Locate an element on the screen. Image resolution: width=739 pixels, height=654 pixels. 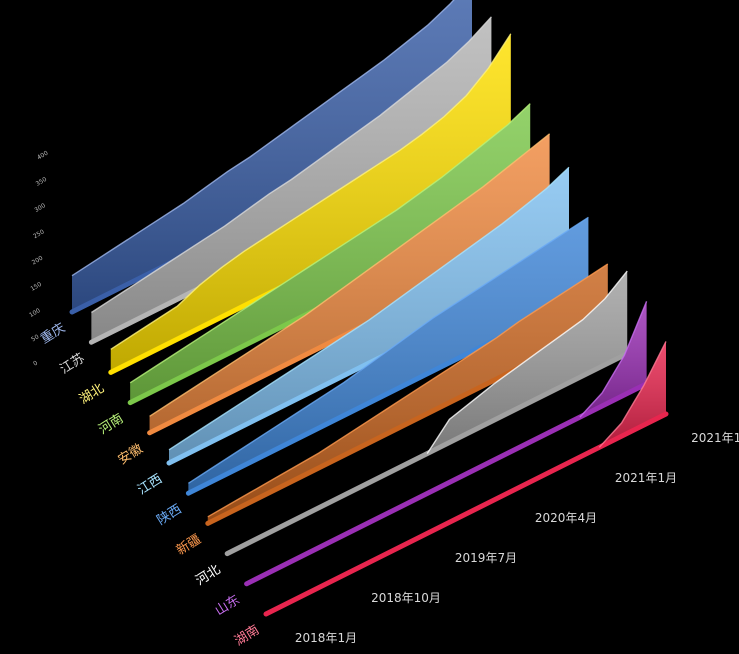
time-tick-label: 2021年10月 is located at coordinates (715, 438).